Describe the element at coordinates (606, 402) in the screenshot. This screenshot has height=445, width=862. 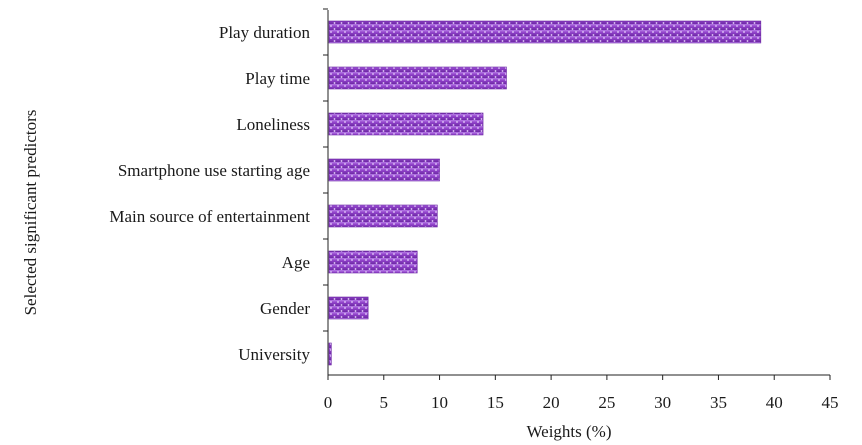
I see `x-tick-label: 25` at that location.